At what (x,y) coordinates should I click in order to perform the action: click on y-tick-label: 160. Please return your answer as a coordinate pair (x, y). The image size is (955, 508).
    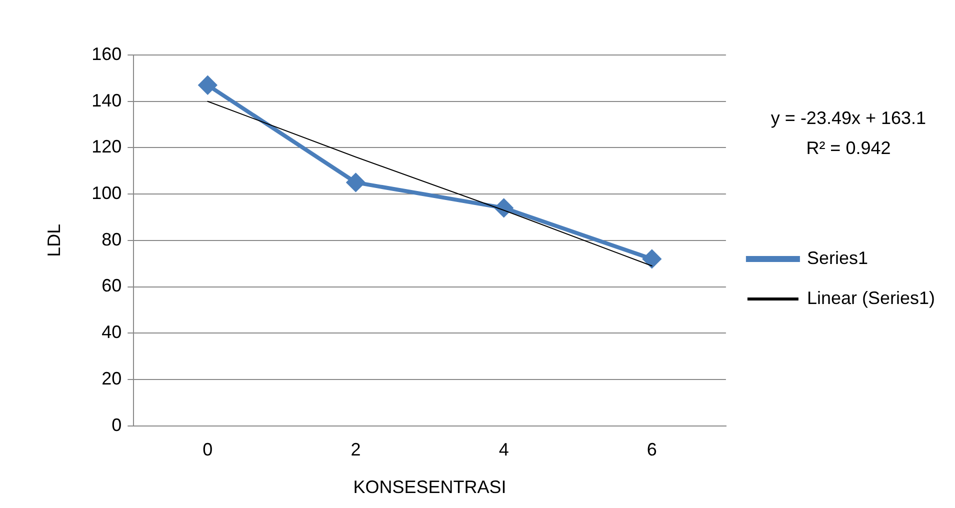
    Looking at the image, I should click on (107, 54).